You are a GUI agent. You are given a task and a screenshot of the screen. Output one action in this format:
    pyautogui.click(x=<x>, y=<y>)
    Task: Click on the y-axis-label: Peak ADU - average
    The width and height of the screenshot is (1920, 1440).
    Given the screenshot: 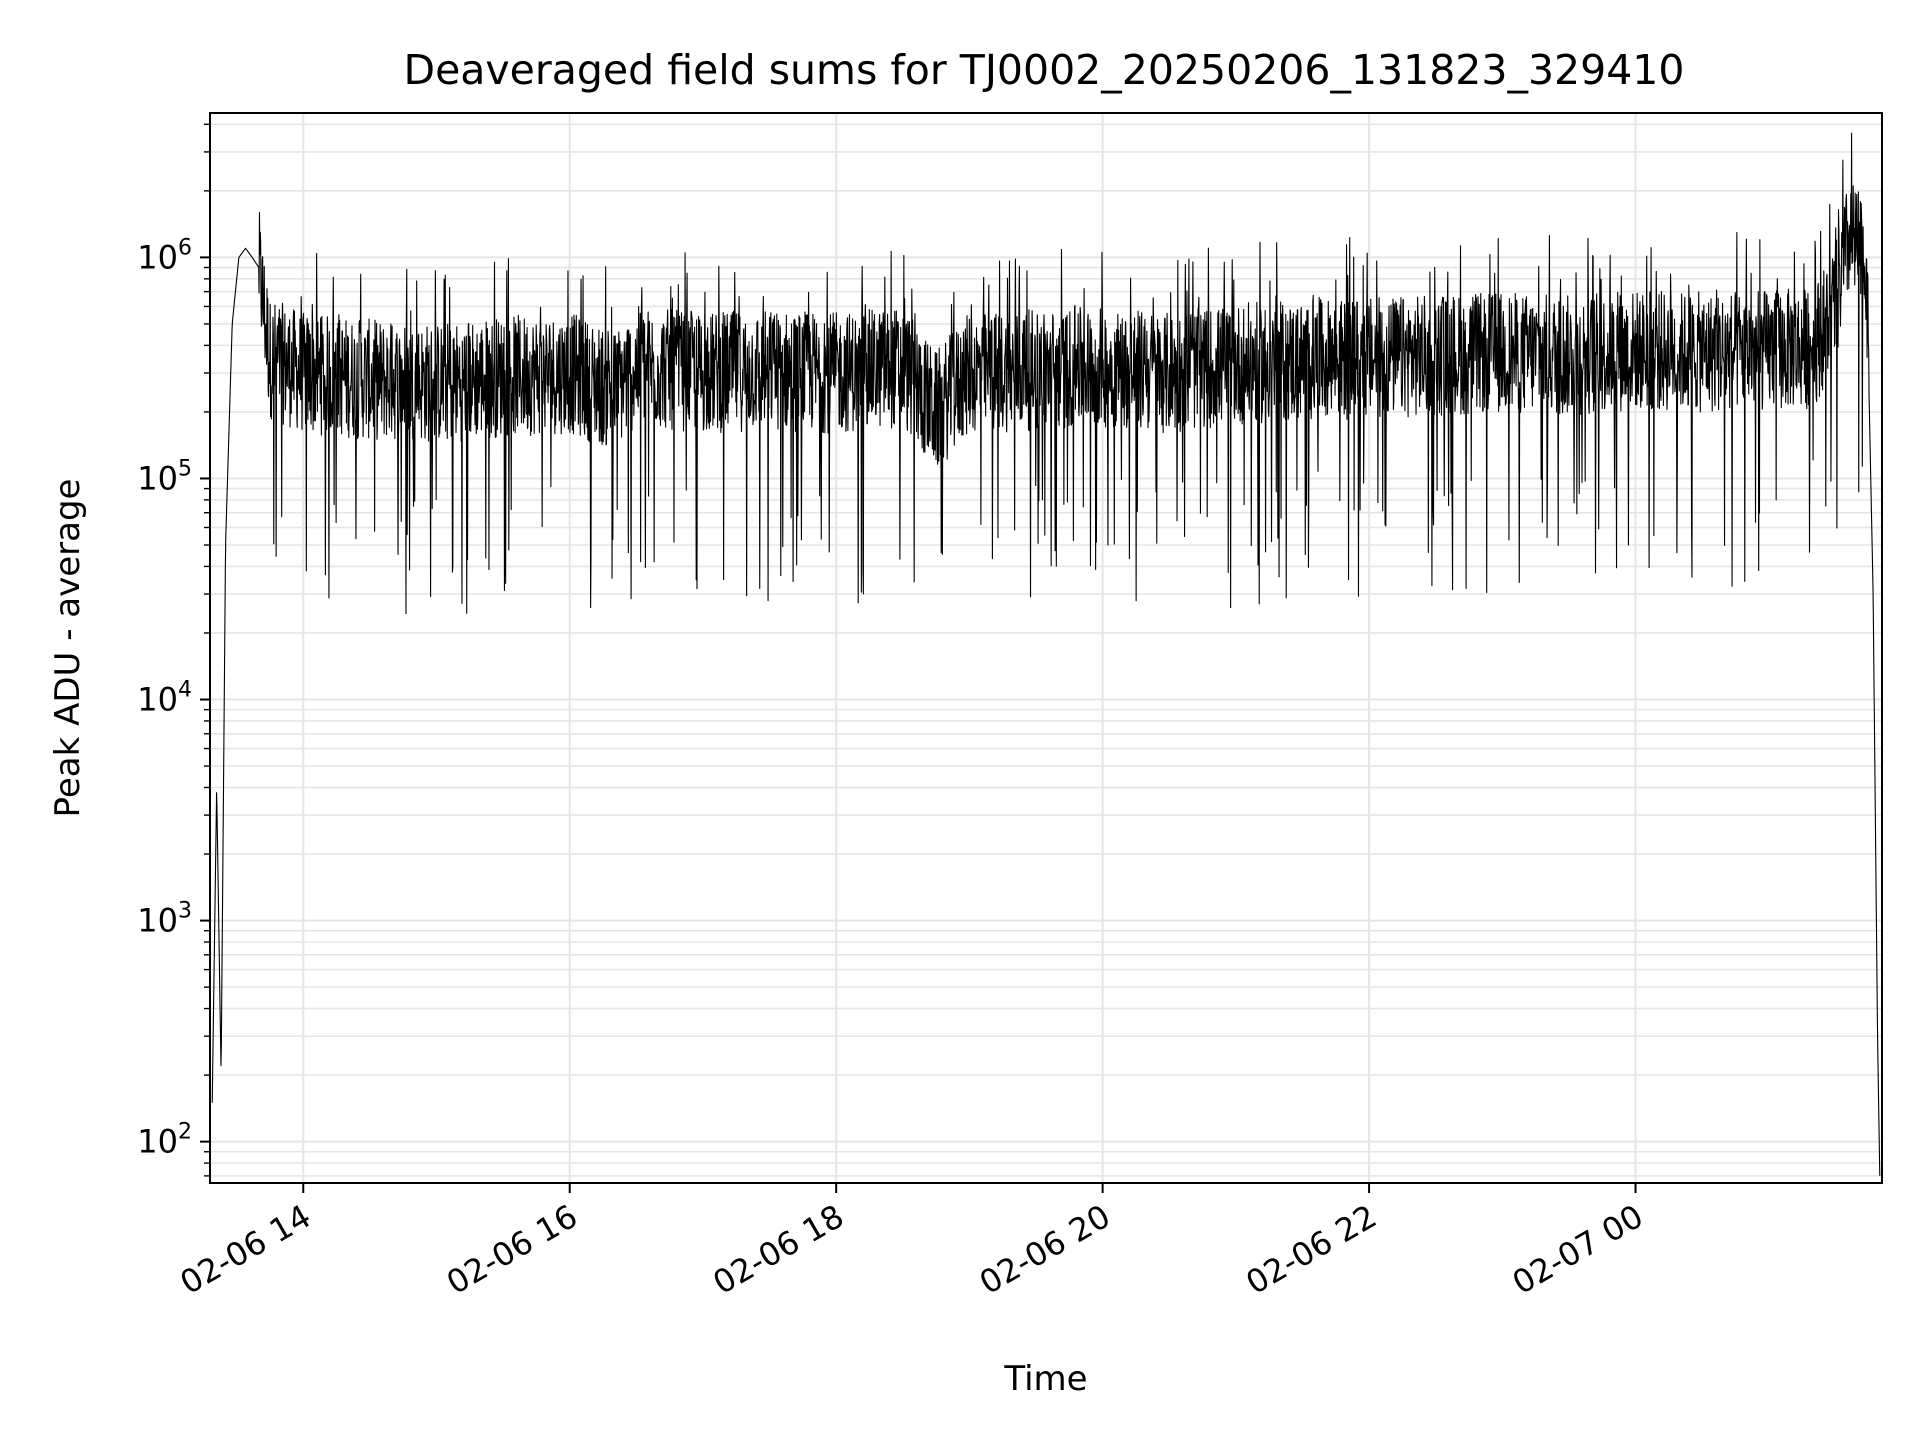 What is the action you would take?
    pyautogui.click(x=68, y=648)
    